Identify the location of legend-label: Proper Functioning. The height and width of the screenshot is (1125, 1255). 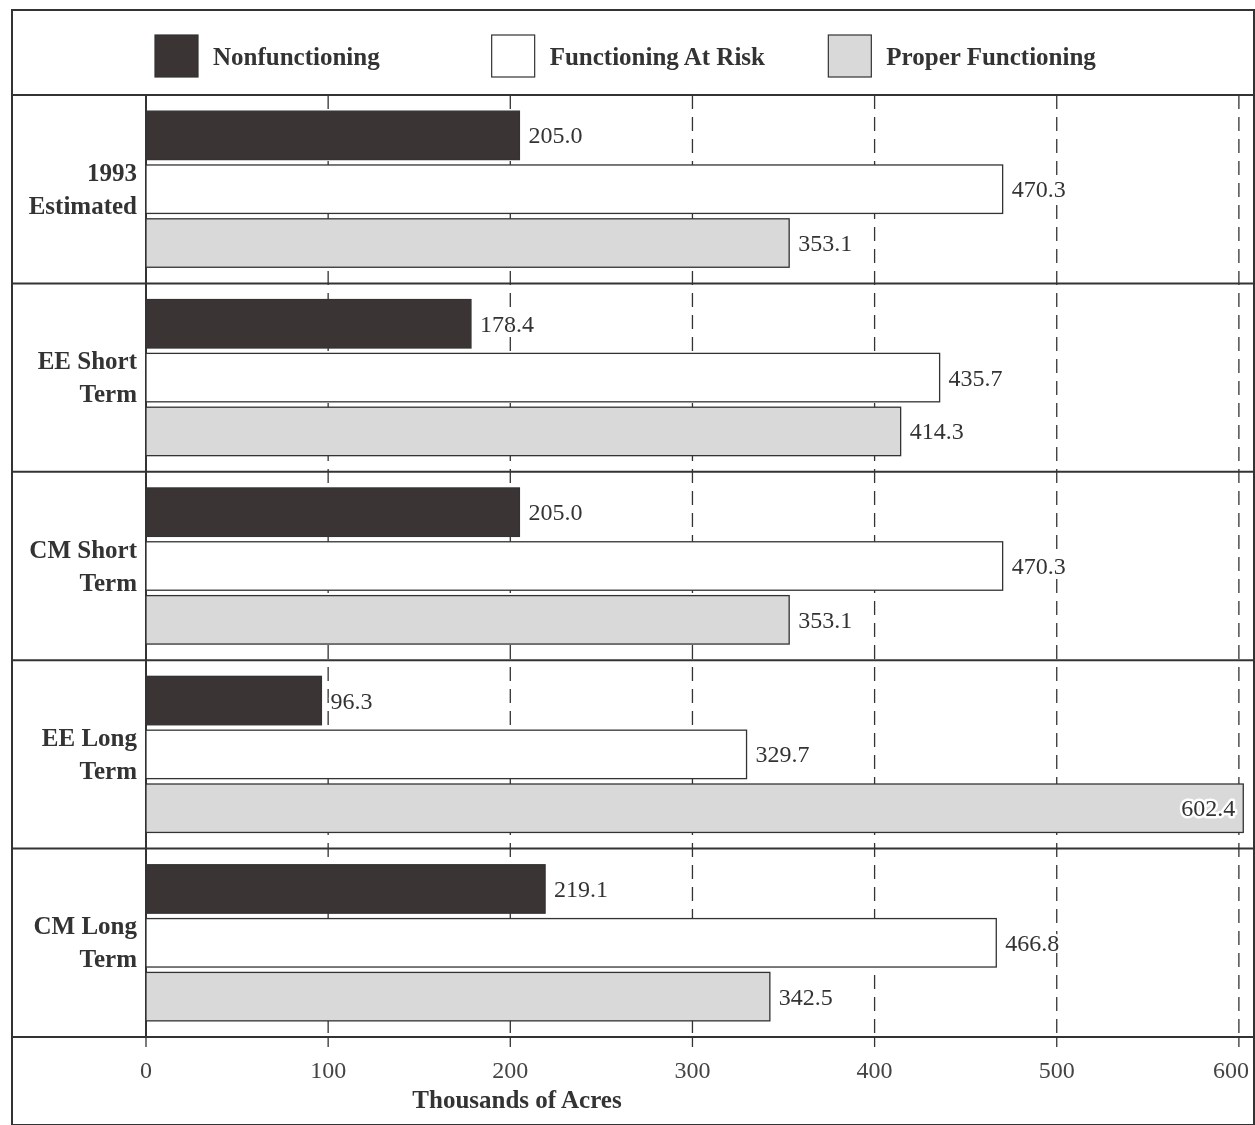
(991, 56).